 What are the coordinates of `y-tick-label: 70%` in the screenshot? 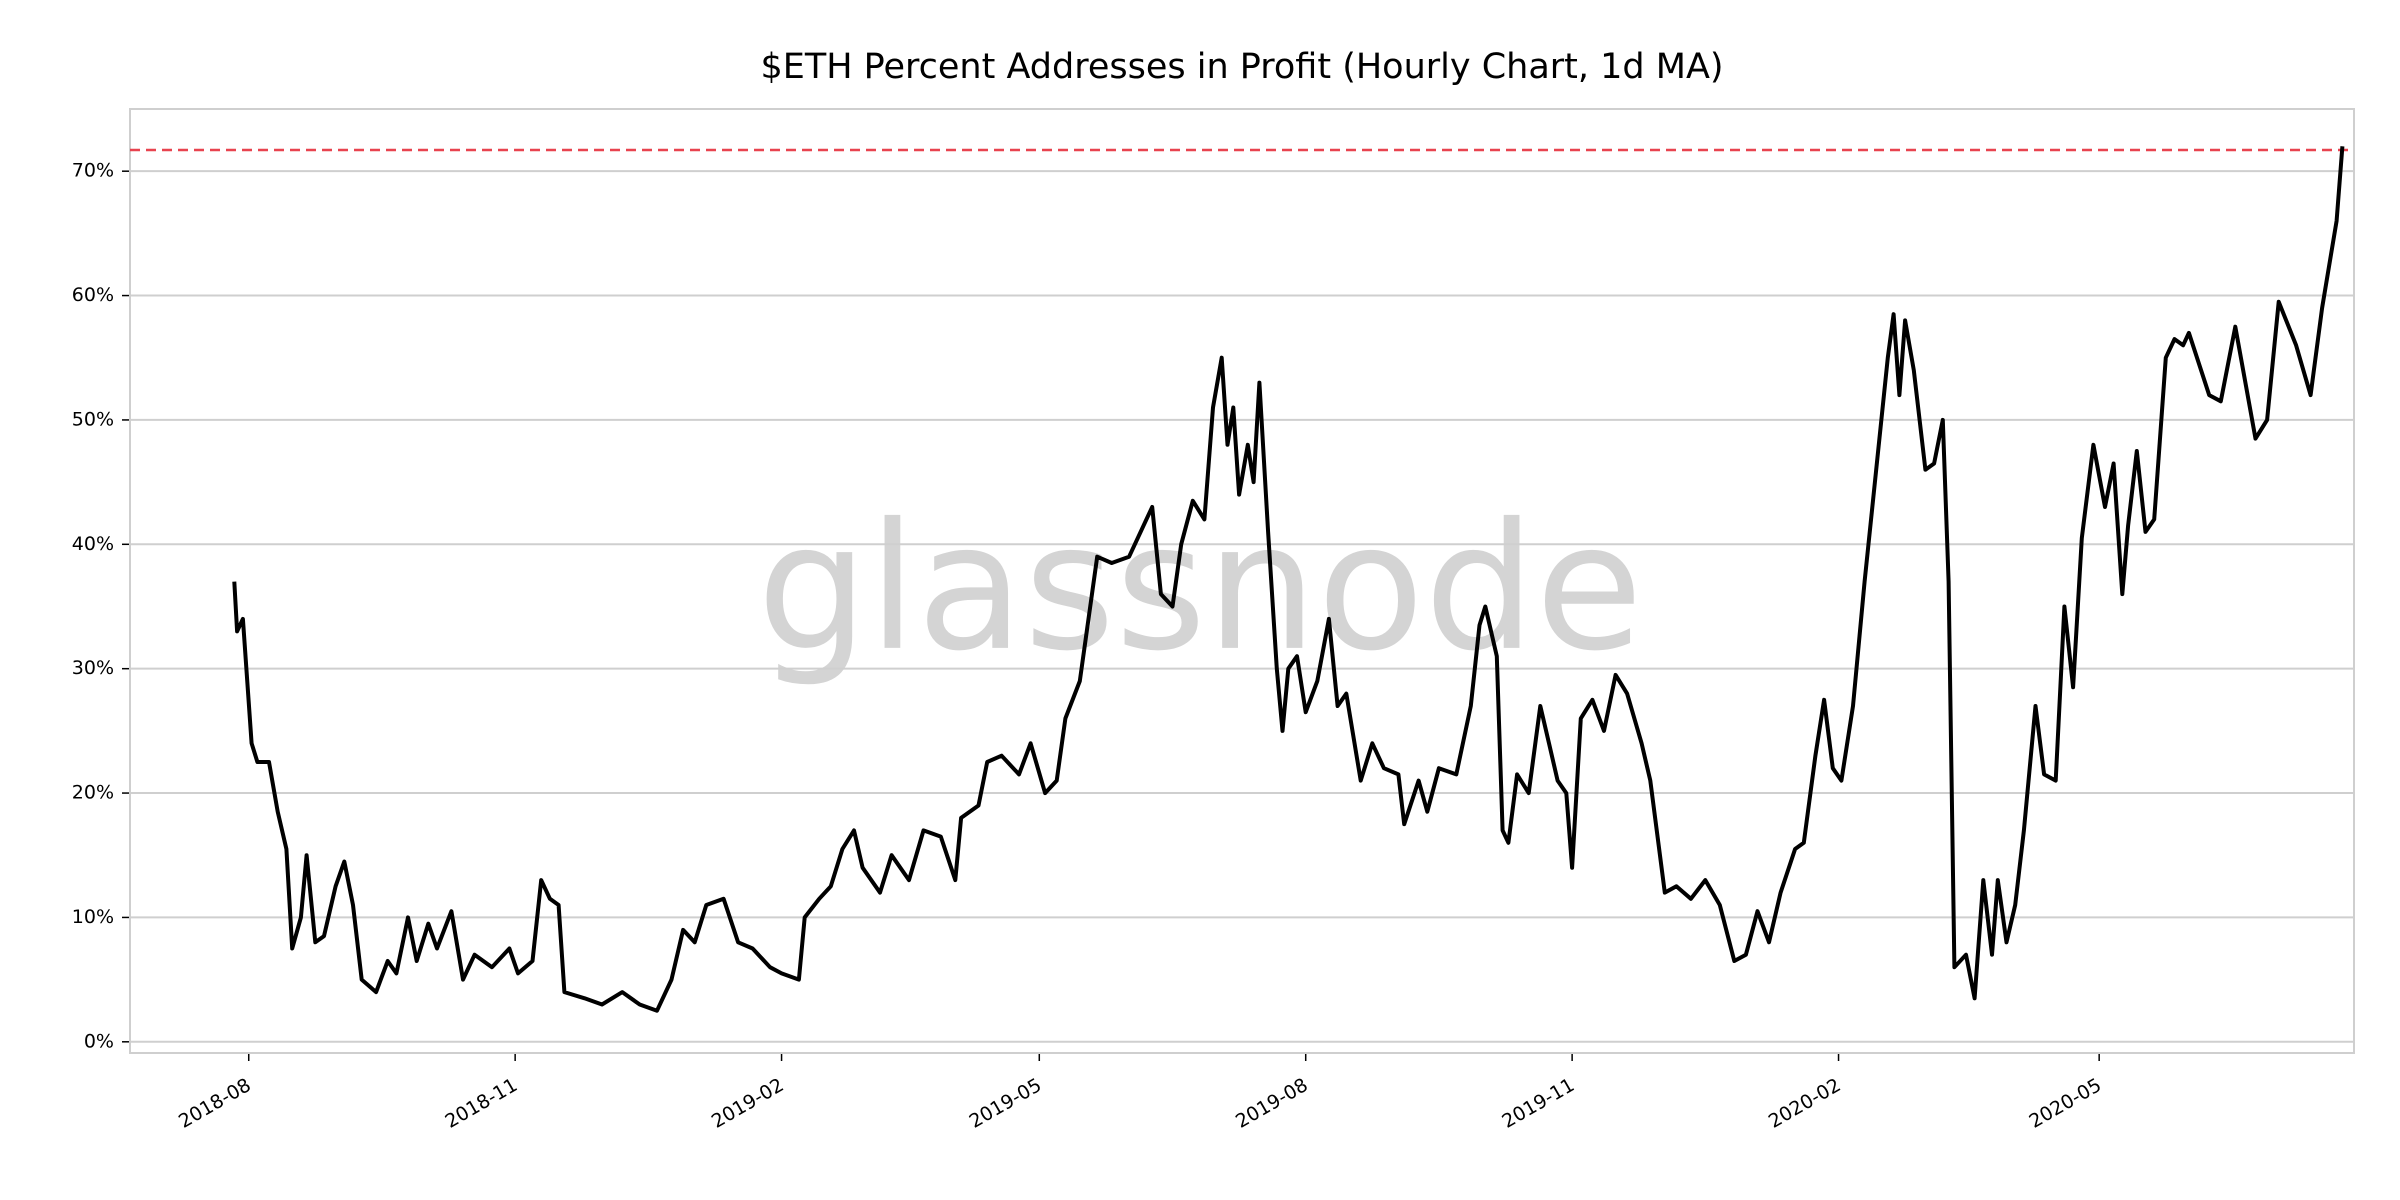 It's located at (93, 171).